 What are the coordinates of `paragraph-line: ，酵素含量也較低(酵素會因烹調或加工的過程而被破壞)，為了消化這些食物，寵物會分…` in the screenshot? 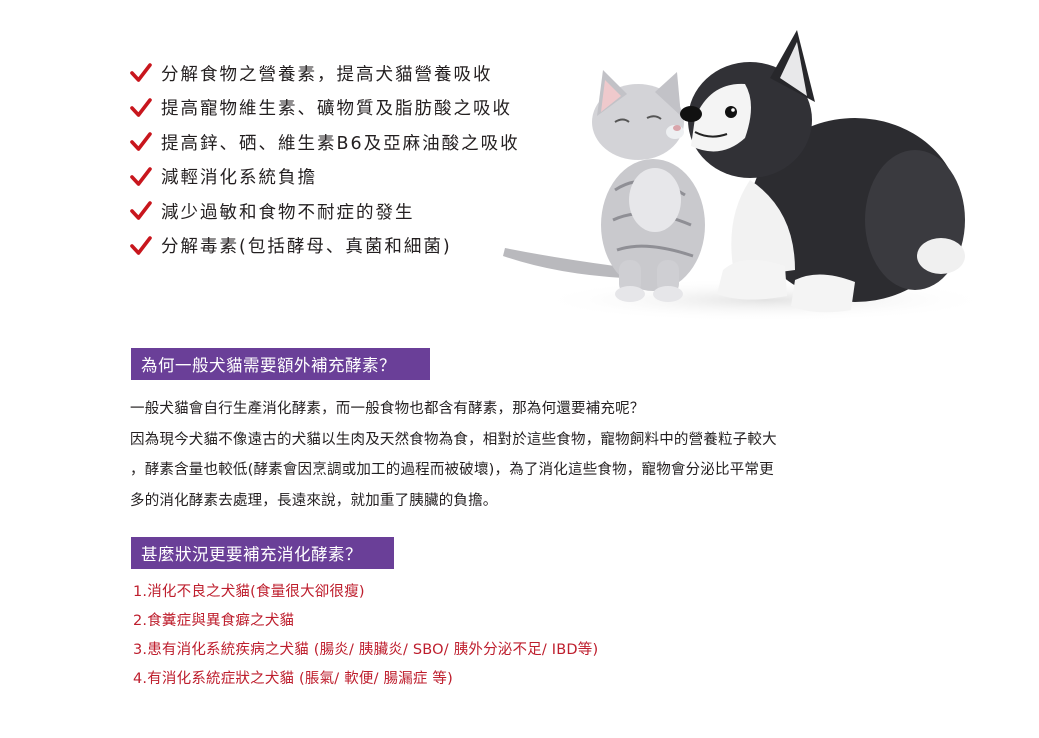 It's located at (452, 470).